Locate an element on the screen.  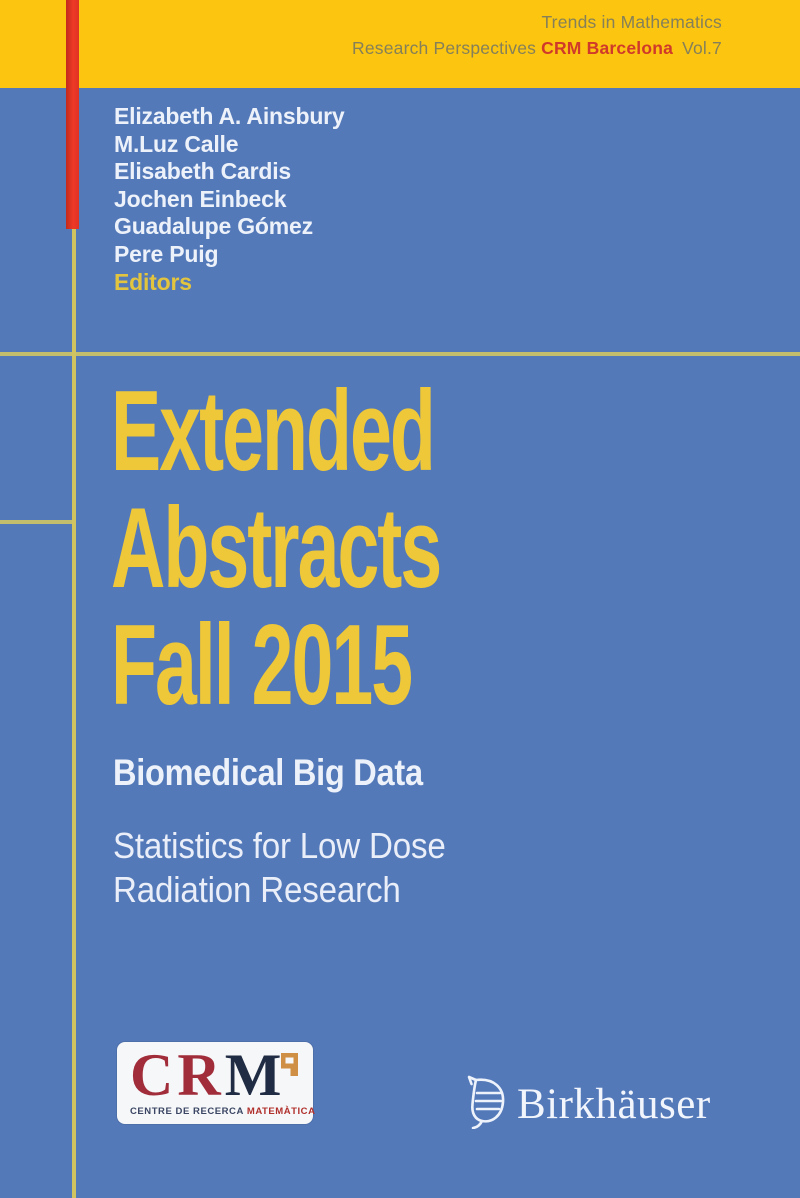
crm-tagline-accent: MATEMÀTICA is located at coordinates (281, 1111).